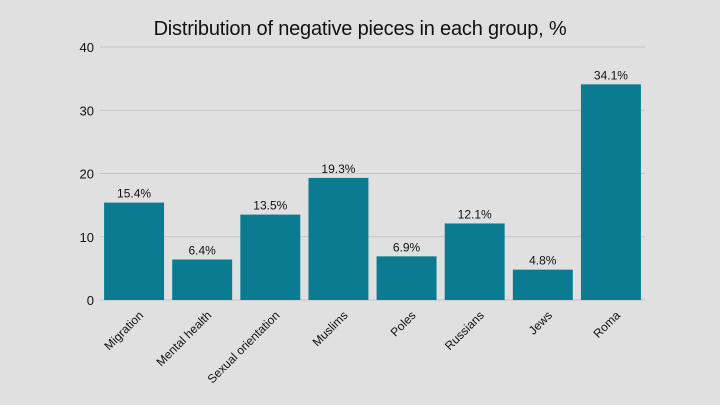 This screenshot has width=720, height=405. What do you see at coordinates (543, 261) in the screenshot?
I see `data-label: 4.8%` at bounding box center [543, 261].